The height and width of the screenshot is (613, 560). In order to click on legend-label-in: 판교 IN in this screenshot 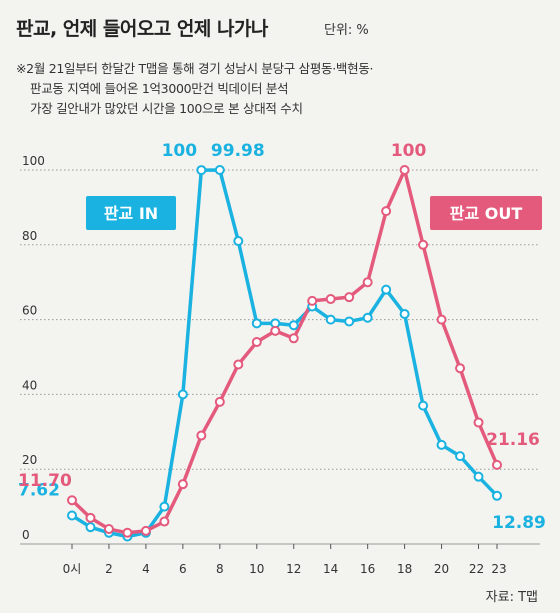, I will do `click(131, 213)`.